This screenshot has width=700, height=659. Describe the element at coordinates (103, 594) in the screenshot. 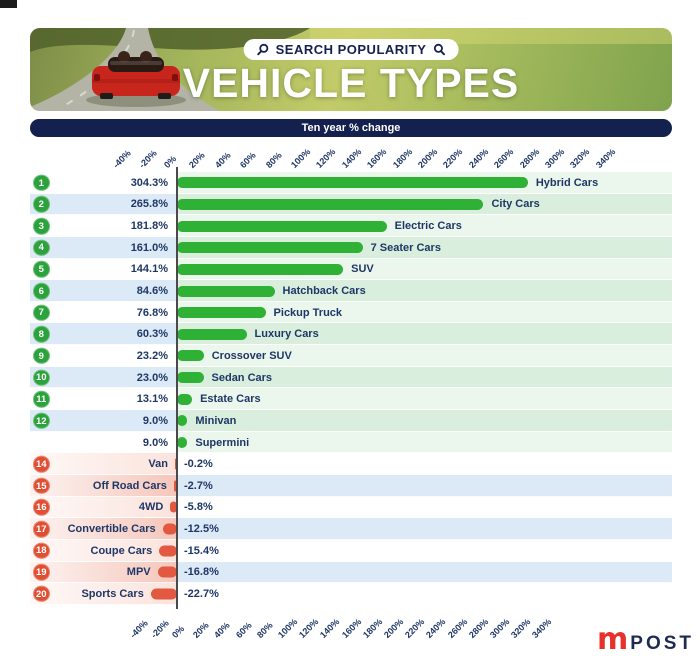

I see `row-left-label-area: 20 Sports Cars` at that location.